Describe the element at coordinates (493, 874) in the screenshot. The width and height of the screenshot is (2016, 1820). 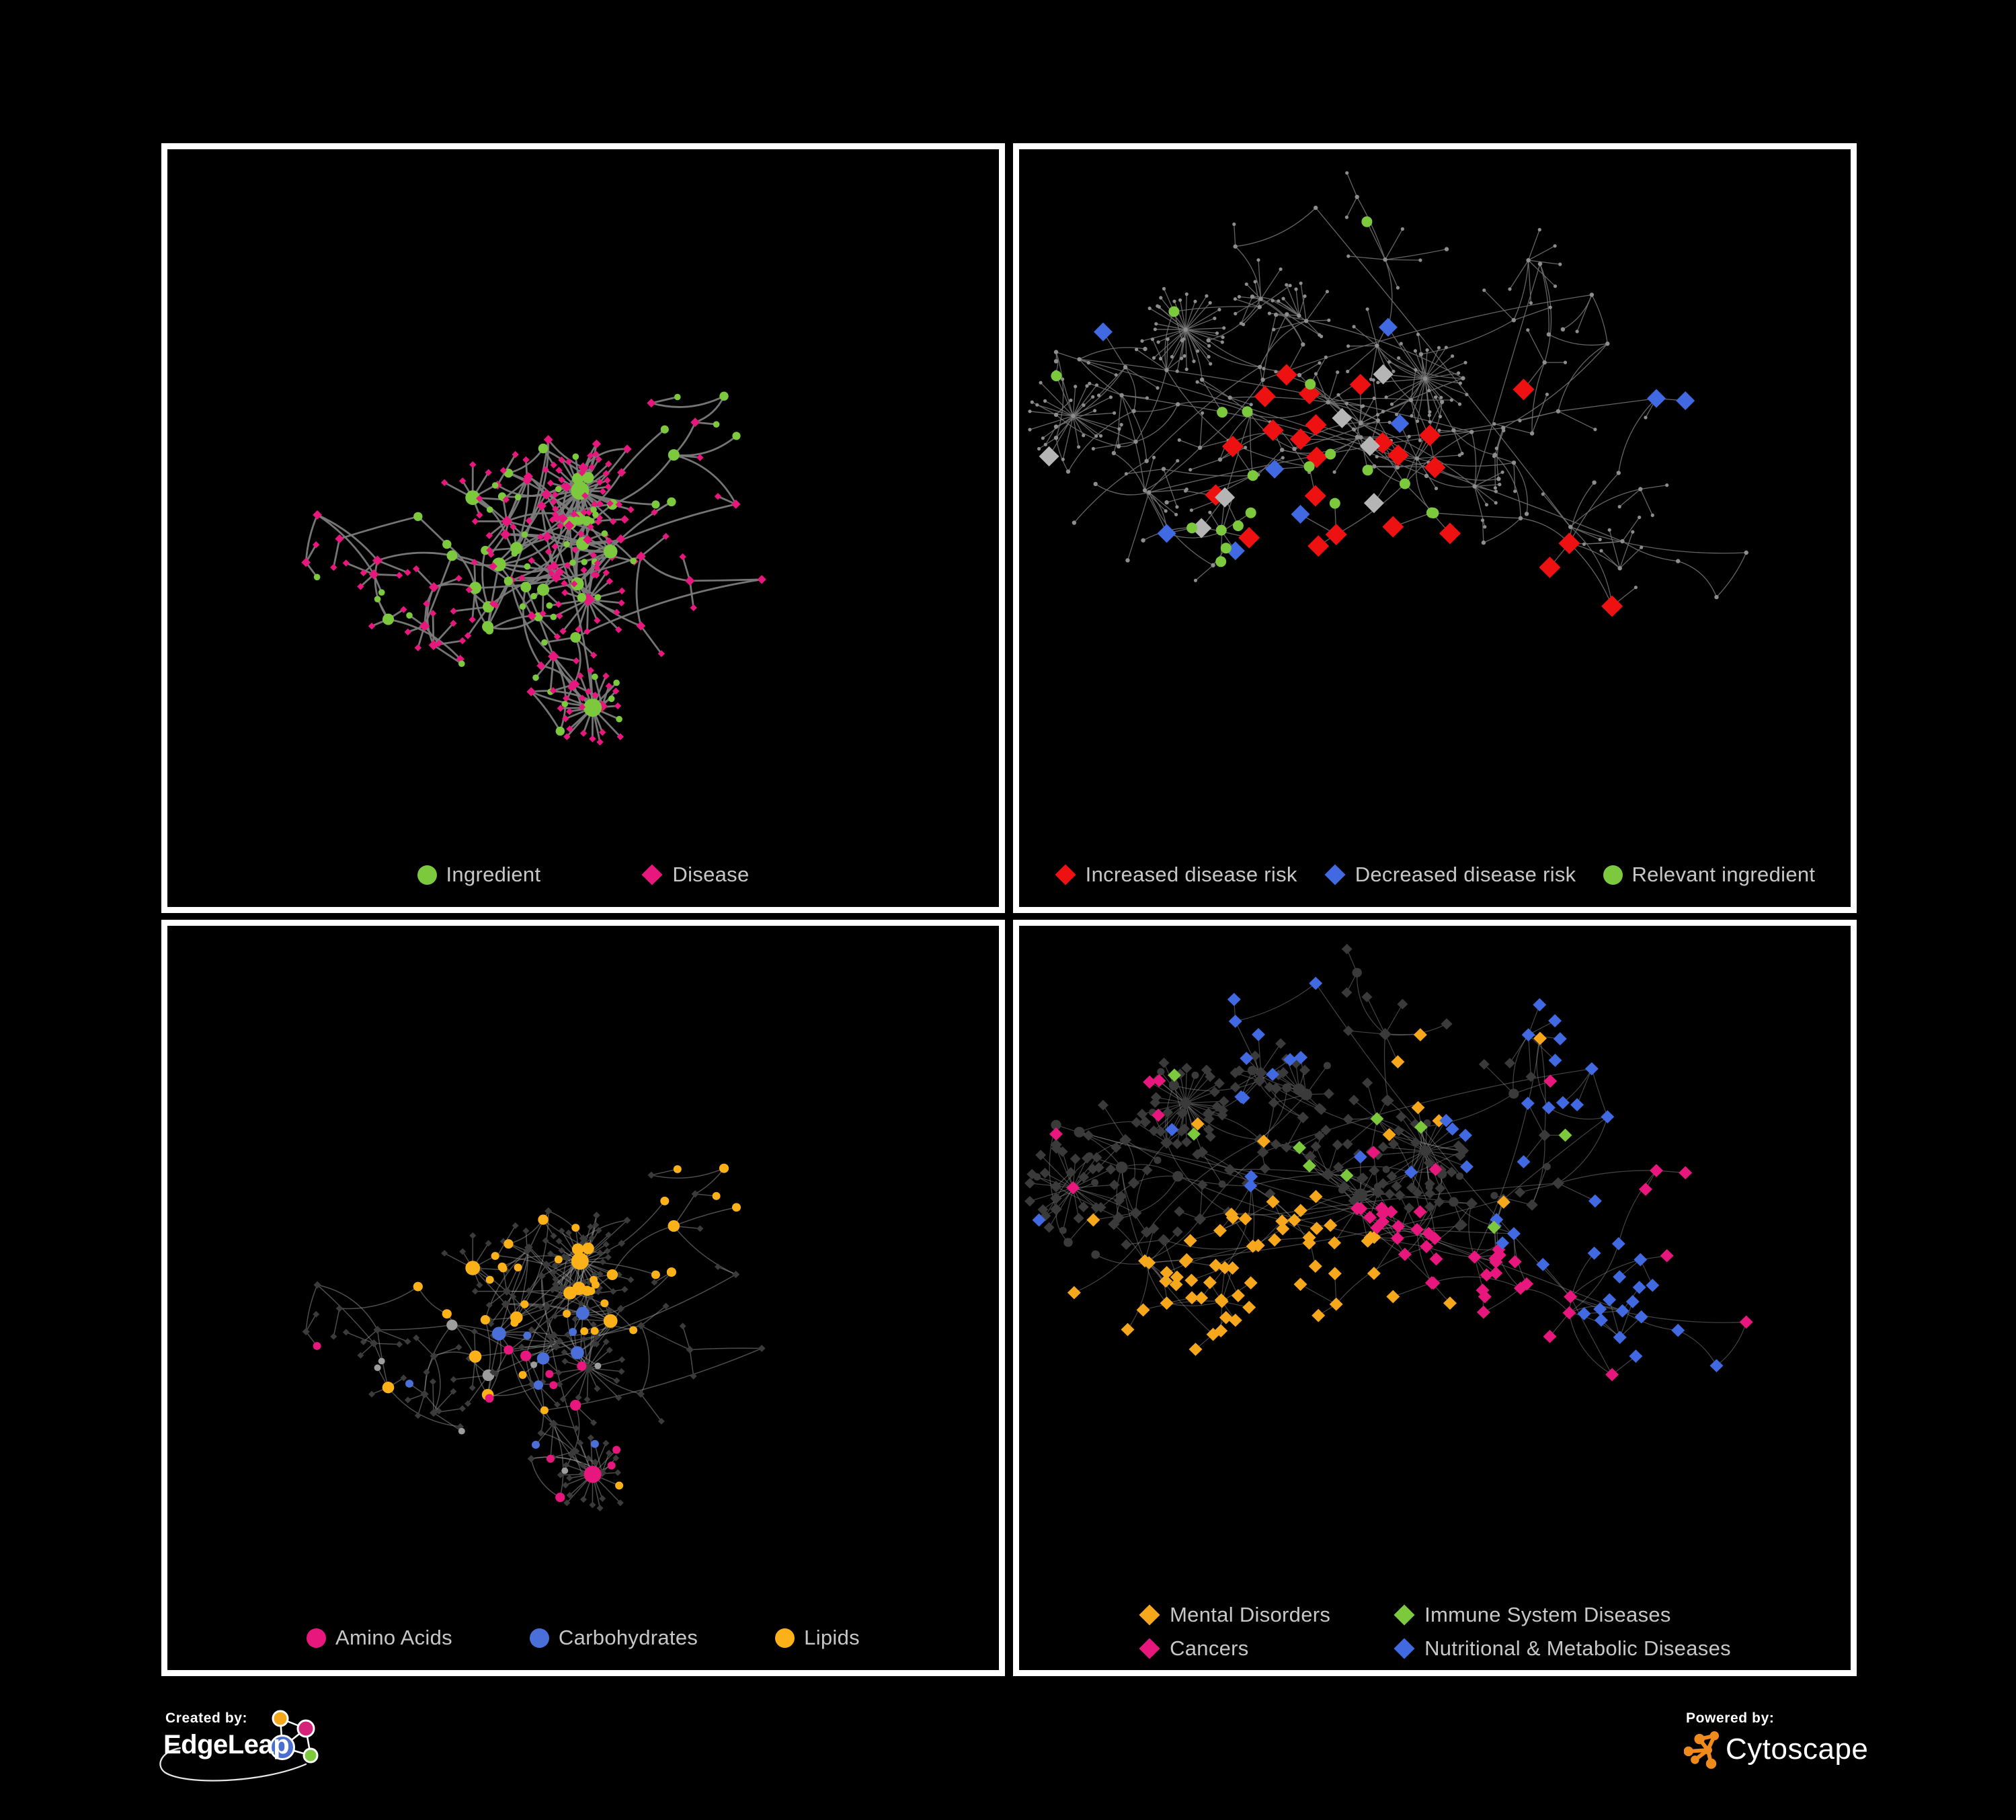
I see `legend-label: Ingredient` at that location.